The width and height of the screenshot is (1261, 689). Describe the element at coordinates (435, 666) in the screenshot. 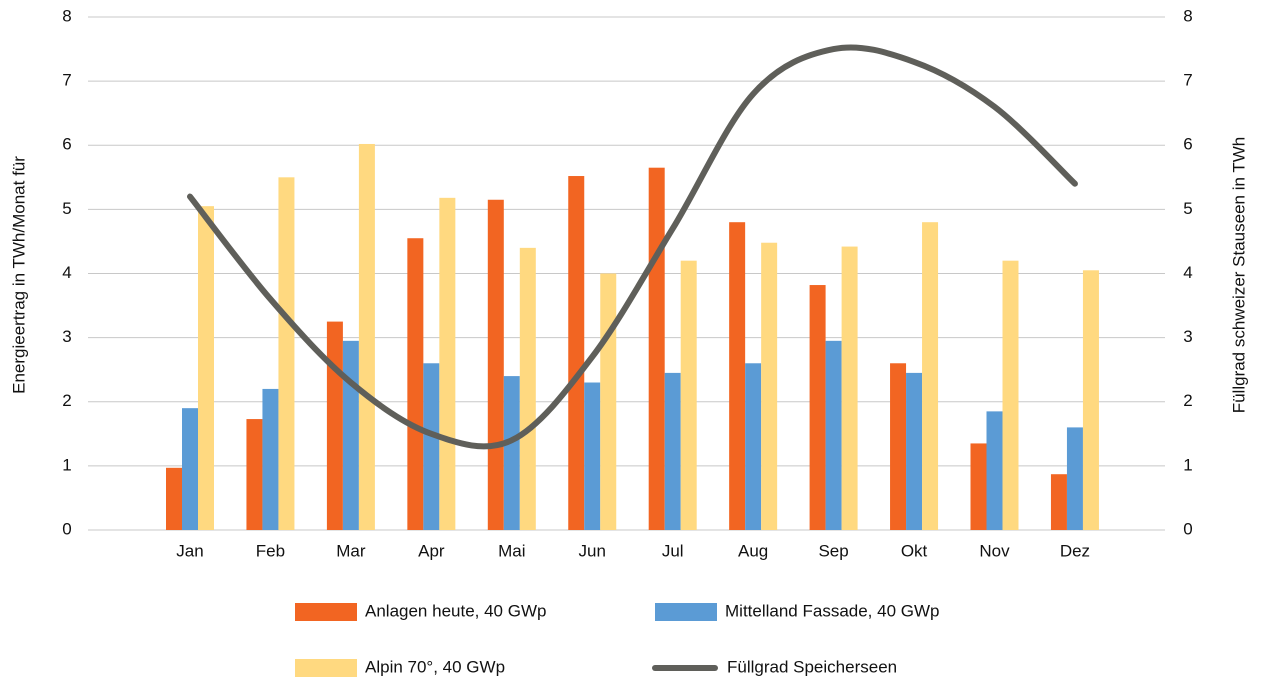

I see `legend-label: Alpin 70°, 40 GWp` at that location.